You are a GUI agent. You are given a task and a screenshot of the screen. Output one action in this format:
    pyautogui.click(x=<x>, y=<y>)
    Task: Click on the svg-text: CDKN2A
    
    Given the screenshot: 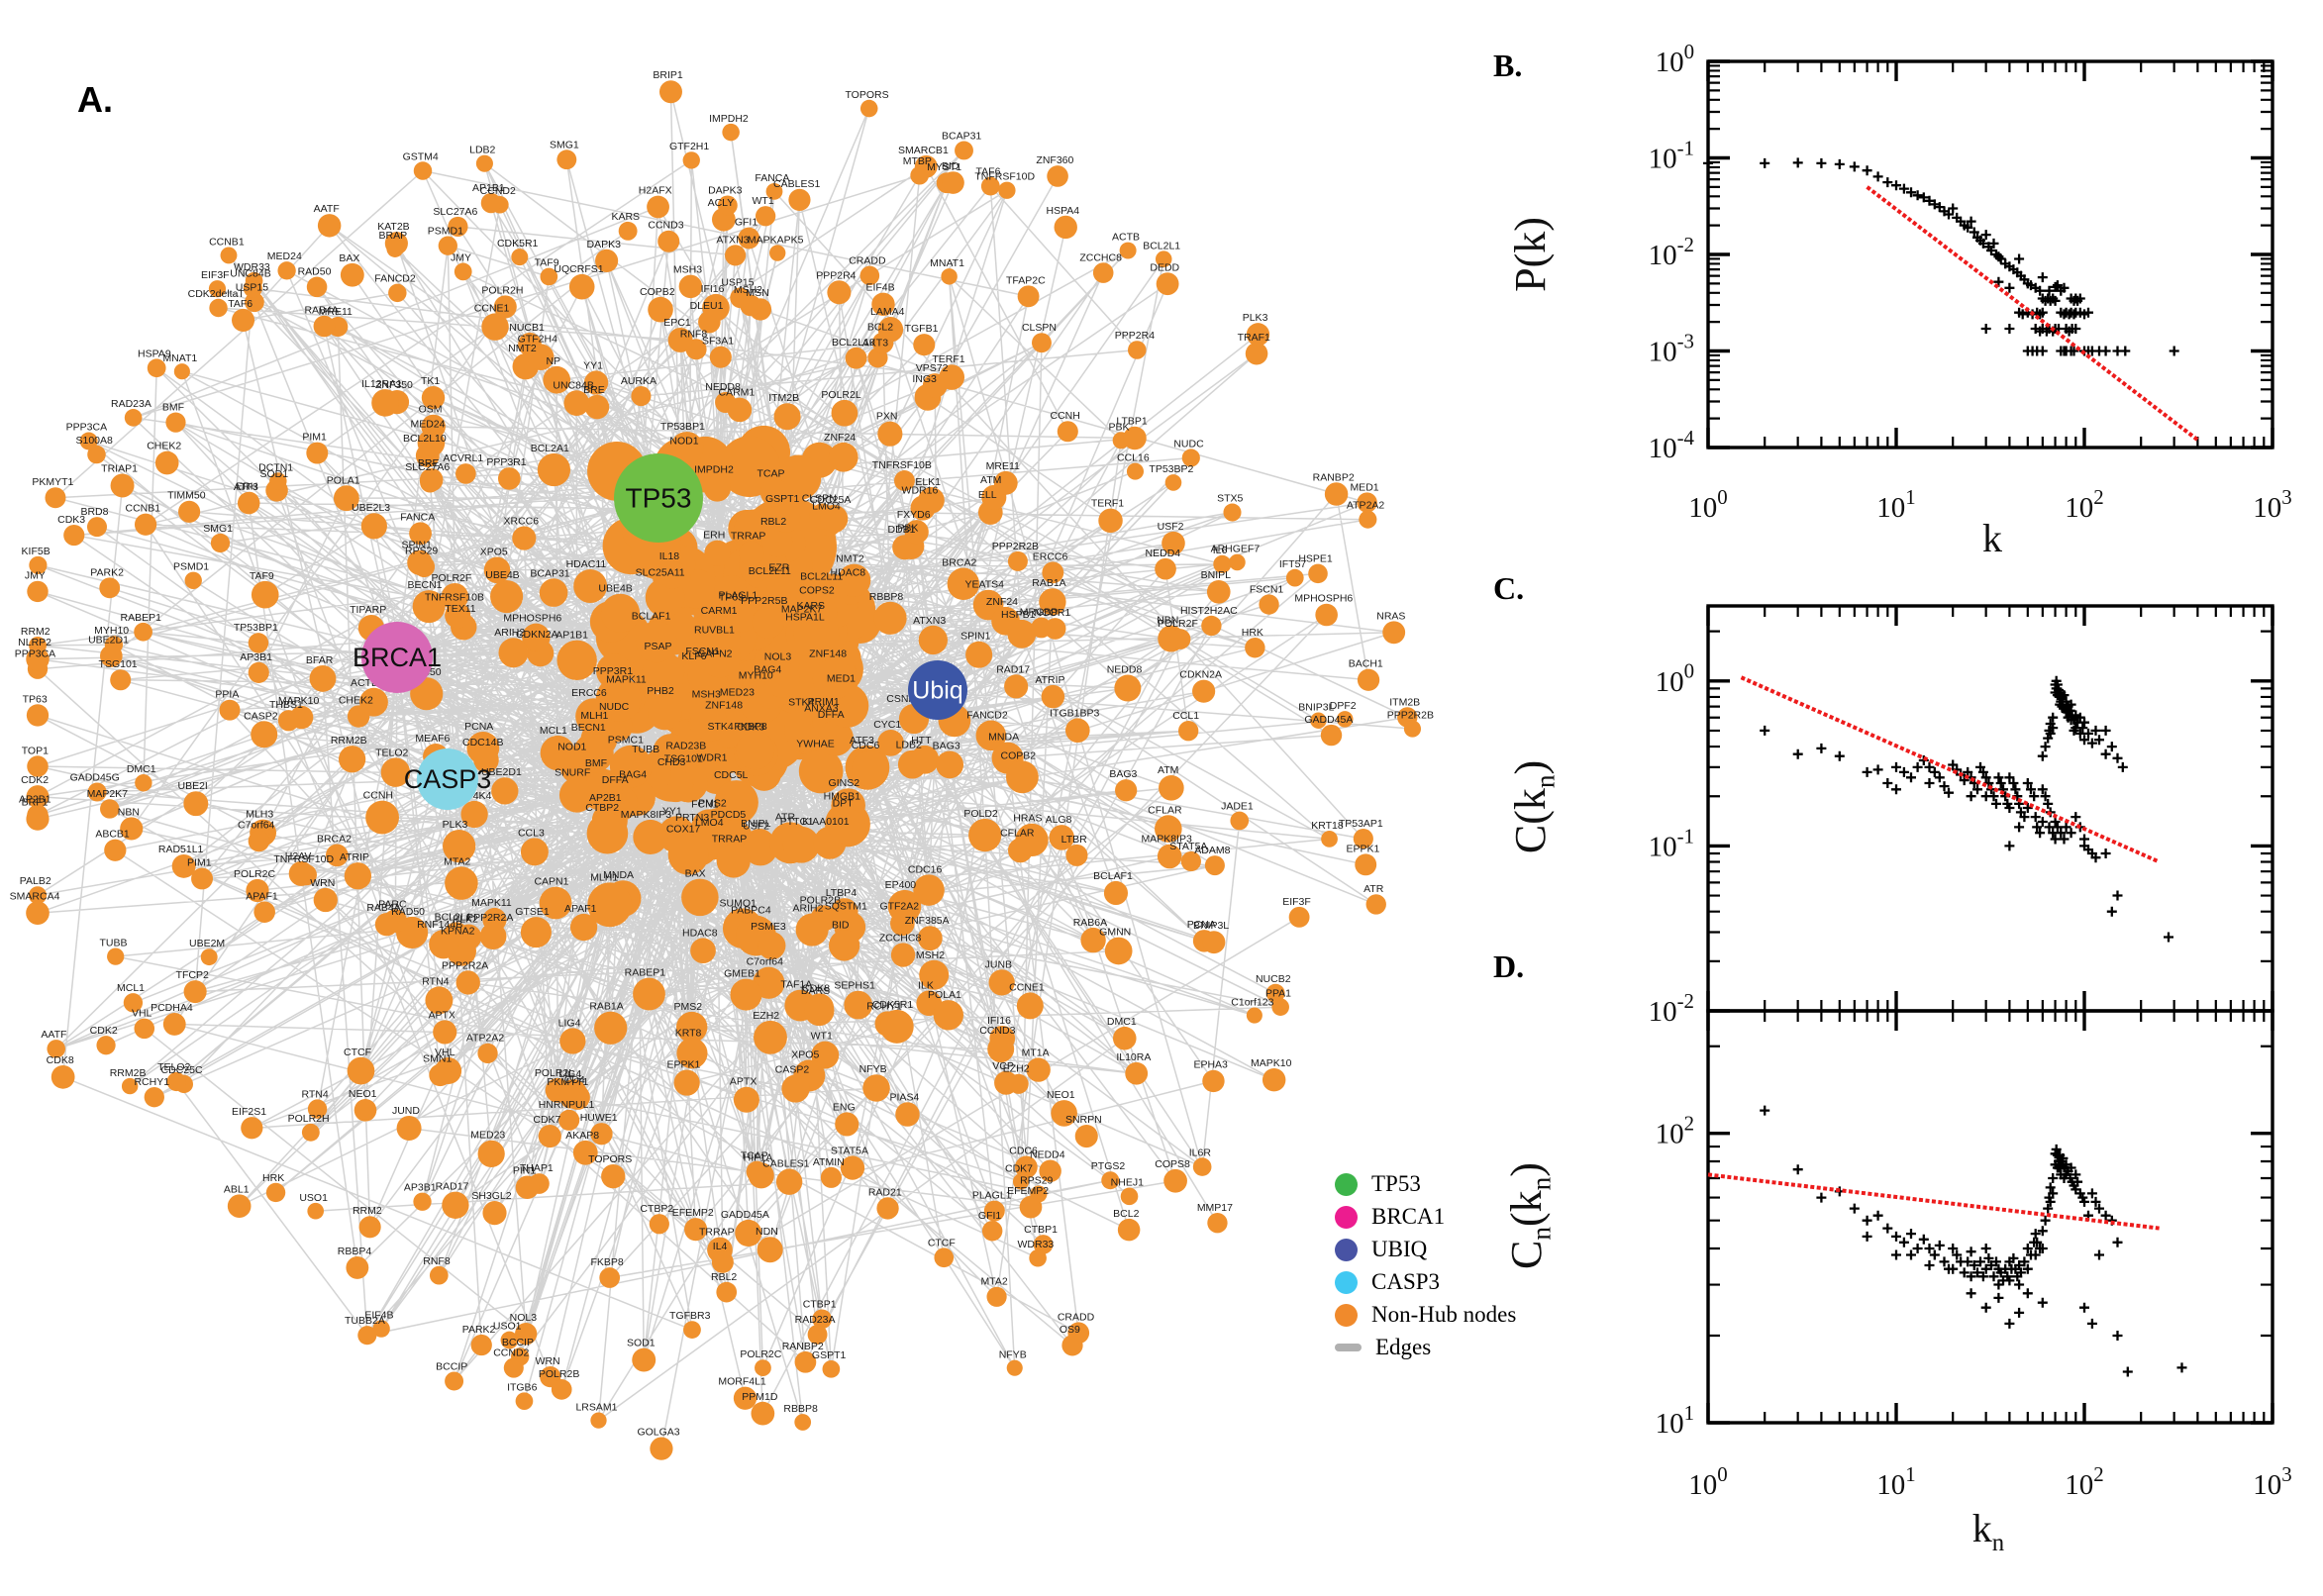 What is the action you would take?
    pyautogui.click(x=537, y=635)
    